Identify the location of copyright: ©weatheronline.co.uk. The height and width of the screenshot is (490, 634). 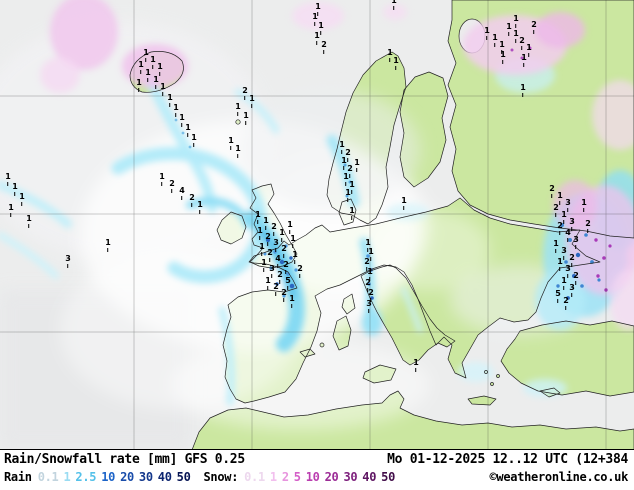
(559, 477).